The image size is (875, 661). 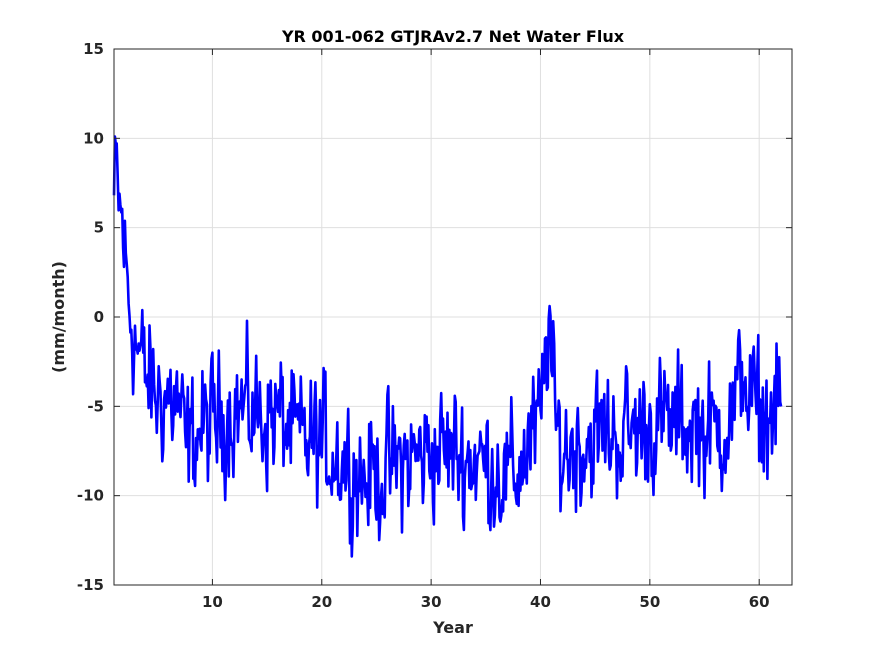 What do you see at coordinates (649, 602) in the screenshot?
I see `x-tick-label: 50` at bounding box center [649, 602].